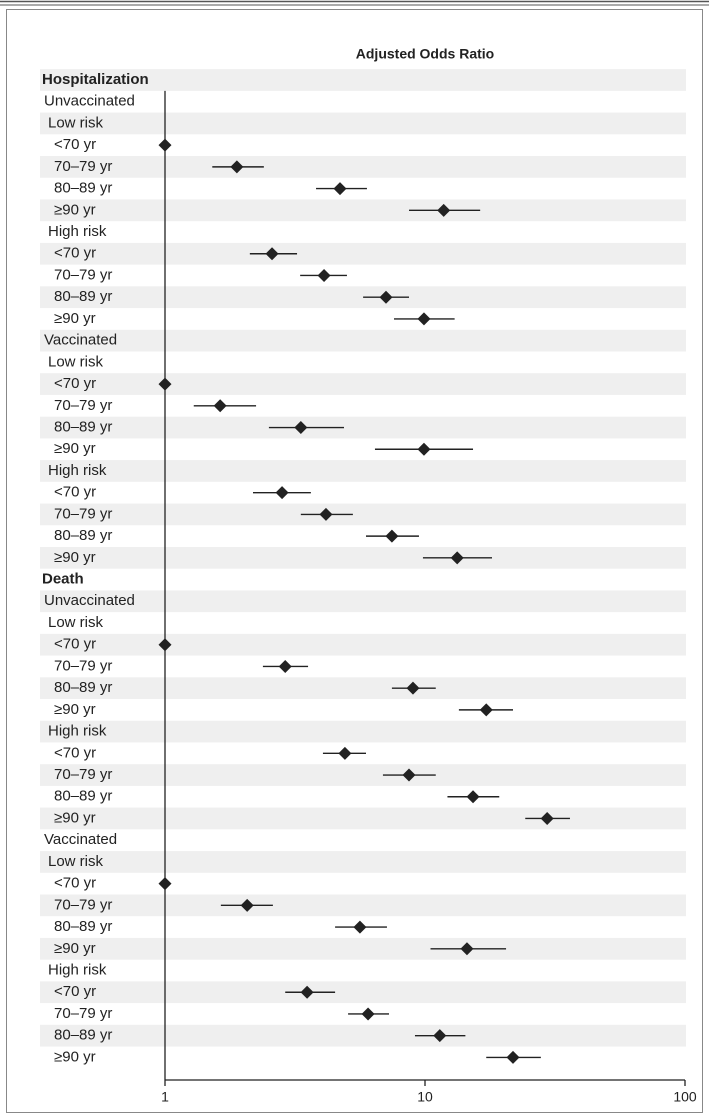 This screenshot has height=1119, width=709. I want to click on section-label: Hospitalization, so click(95, 79).